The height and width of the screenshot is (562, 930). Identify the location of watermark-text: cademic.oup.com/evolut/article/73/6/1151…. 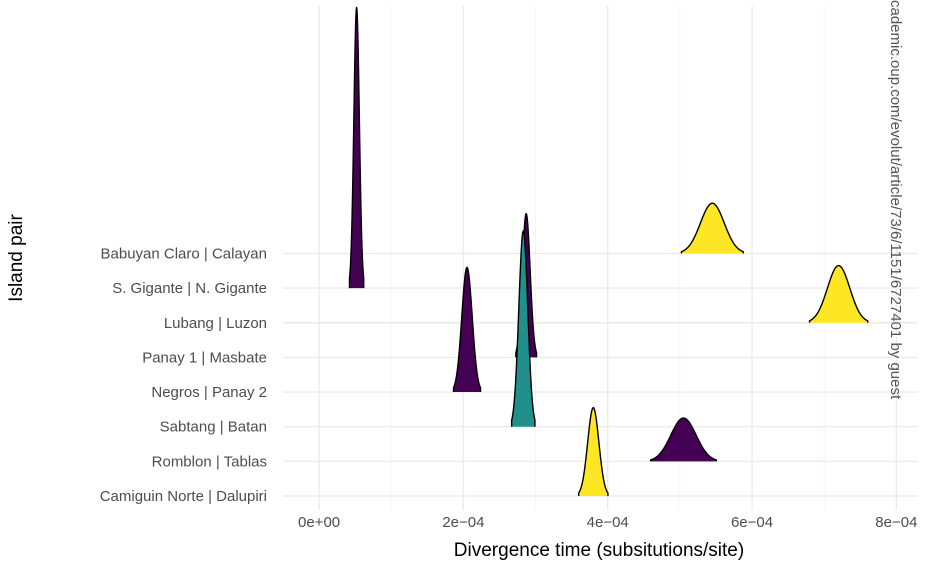
(895, 200).